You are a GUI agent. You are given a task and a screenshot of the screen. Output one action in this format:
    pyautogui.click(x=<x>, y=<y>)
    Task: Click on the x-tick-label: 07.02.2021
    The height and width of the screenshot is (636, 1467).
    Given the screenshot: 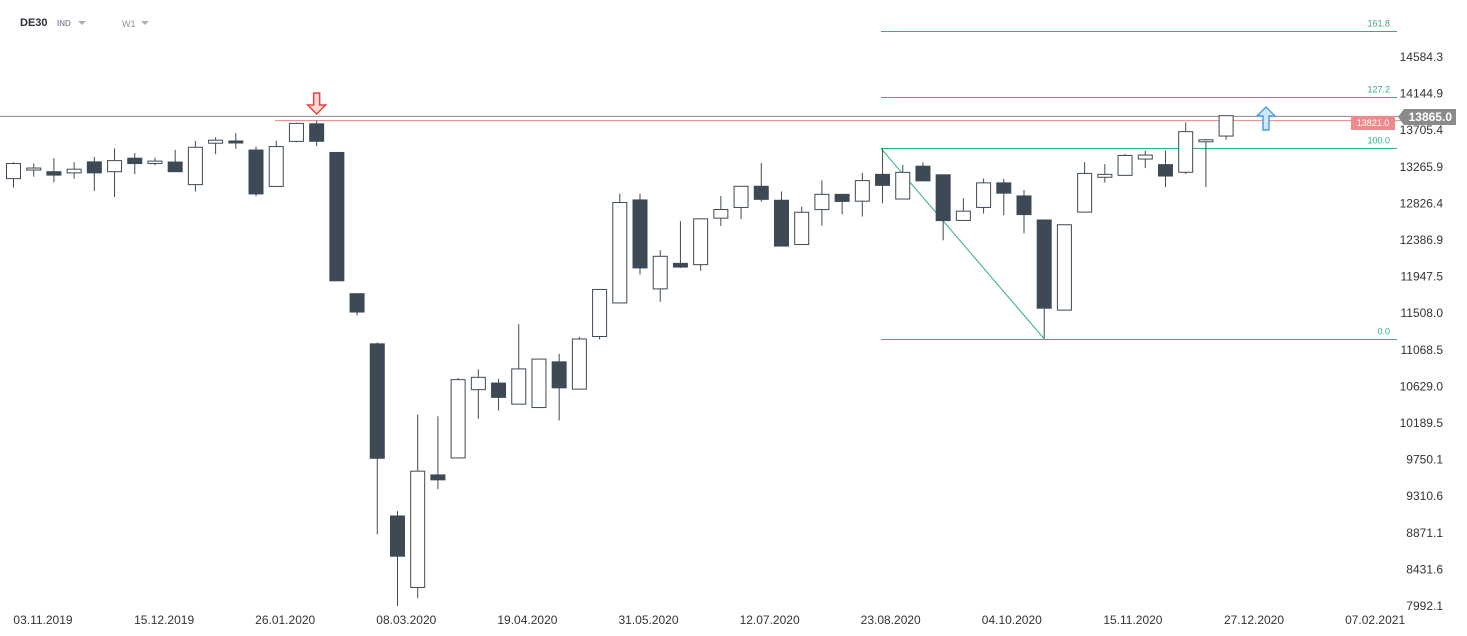 What is the action you would take?
    pyautogui.click(x=1375, y=620)
    